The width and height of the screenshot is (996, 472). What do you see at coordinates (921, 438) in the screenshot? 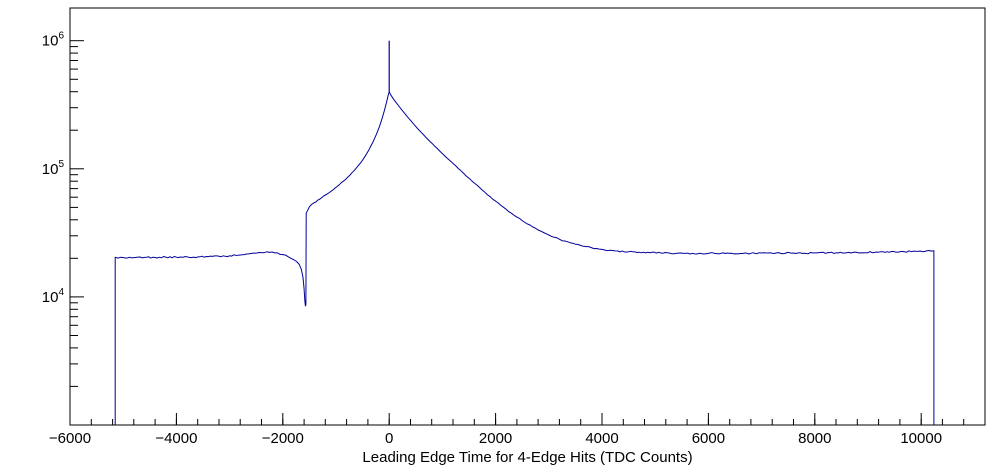
I see `x-tick-label: 10000` at bounding box center [921, 438].